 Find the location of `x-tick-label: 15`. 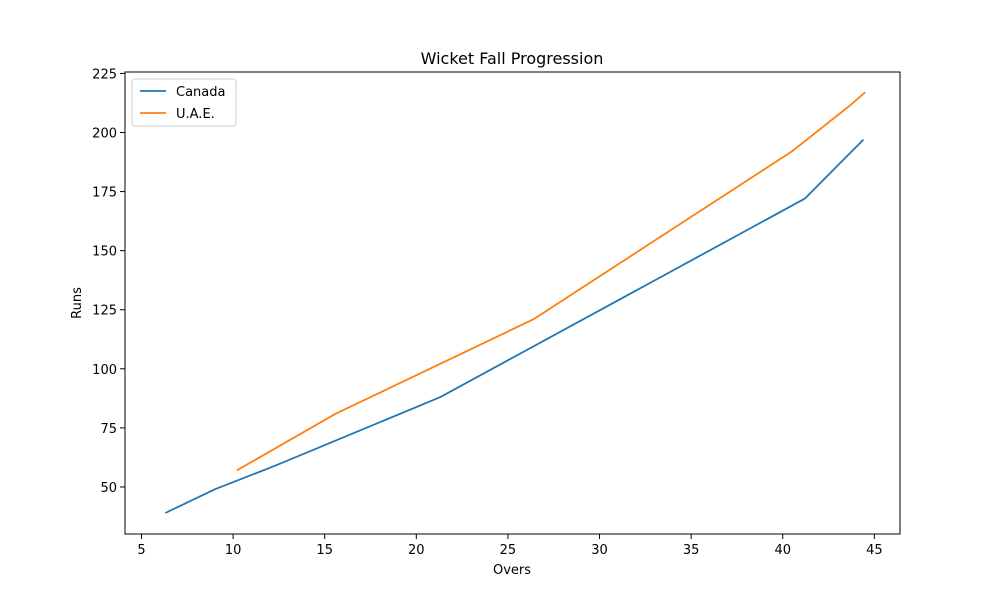

x-tick-label: 15 is located at coordinates (324, 550).